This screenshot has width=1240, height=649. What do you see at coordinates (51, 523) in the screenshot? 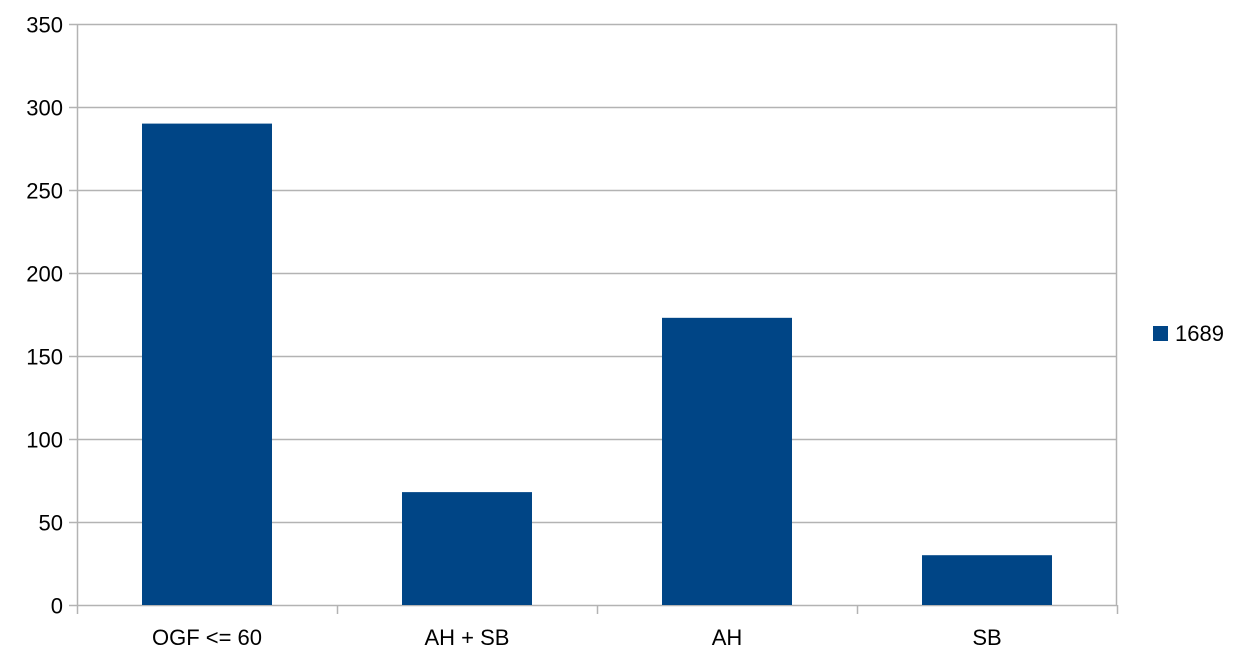
I see `y-tick-label: 50` at bounding box center [51, 523].